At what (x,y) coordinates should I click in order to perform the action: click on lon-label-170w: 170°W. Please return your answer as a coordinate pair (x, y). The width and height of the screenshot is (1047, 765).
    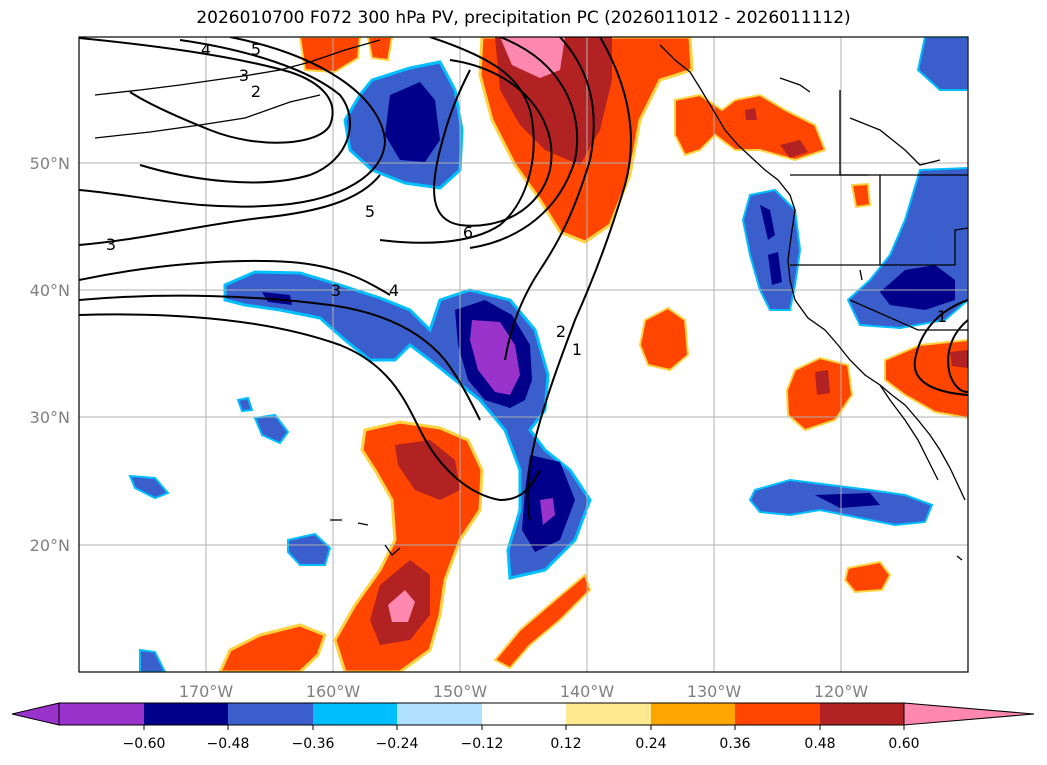
    Looking at the image, I should click on (206, 691).